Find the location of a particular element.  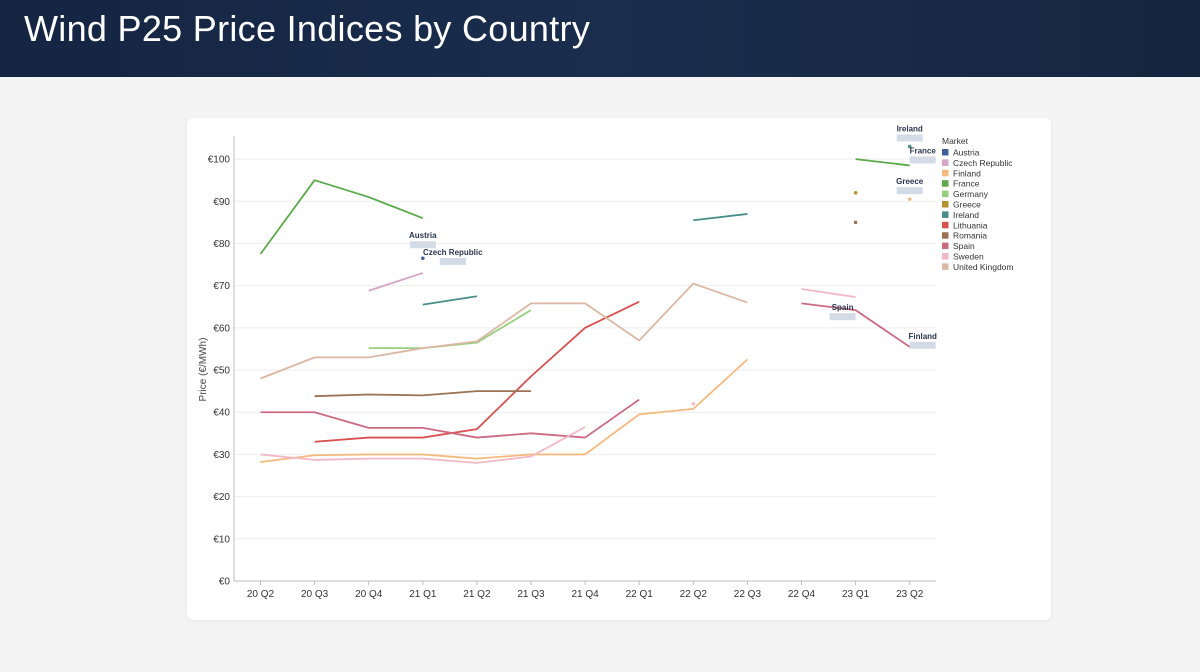

legend-item-label: Greece is located at coordinates (967, 205).